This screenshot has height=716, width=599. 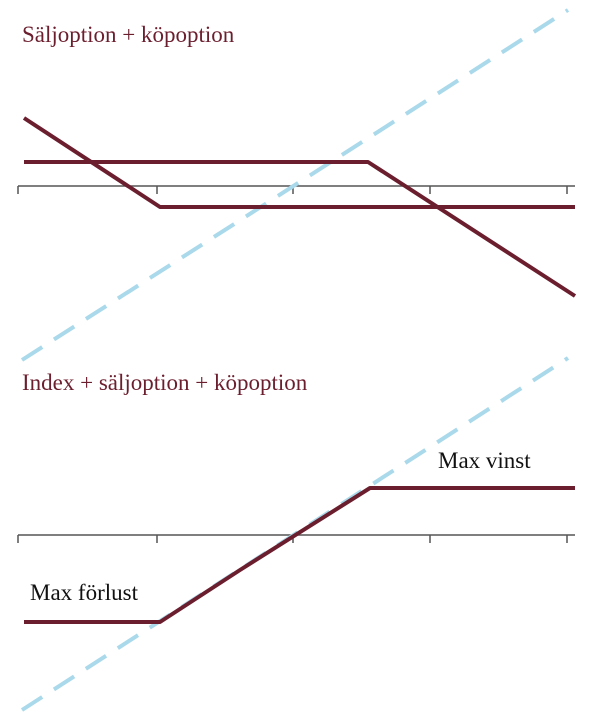 What do you see at coordinates (128, 34) in the screenshot?
I see `chart-title: Säljoption + köpoption` at bounding box center [128, 34].